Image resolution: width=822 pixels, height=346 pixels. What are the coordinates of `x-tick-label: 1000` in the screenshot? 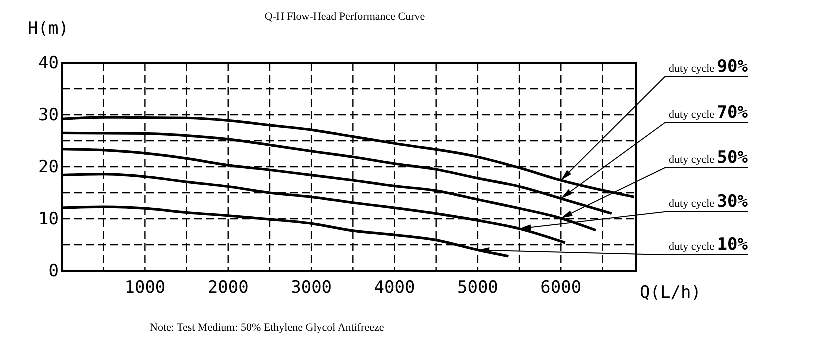 It's located at (145, 288).